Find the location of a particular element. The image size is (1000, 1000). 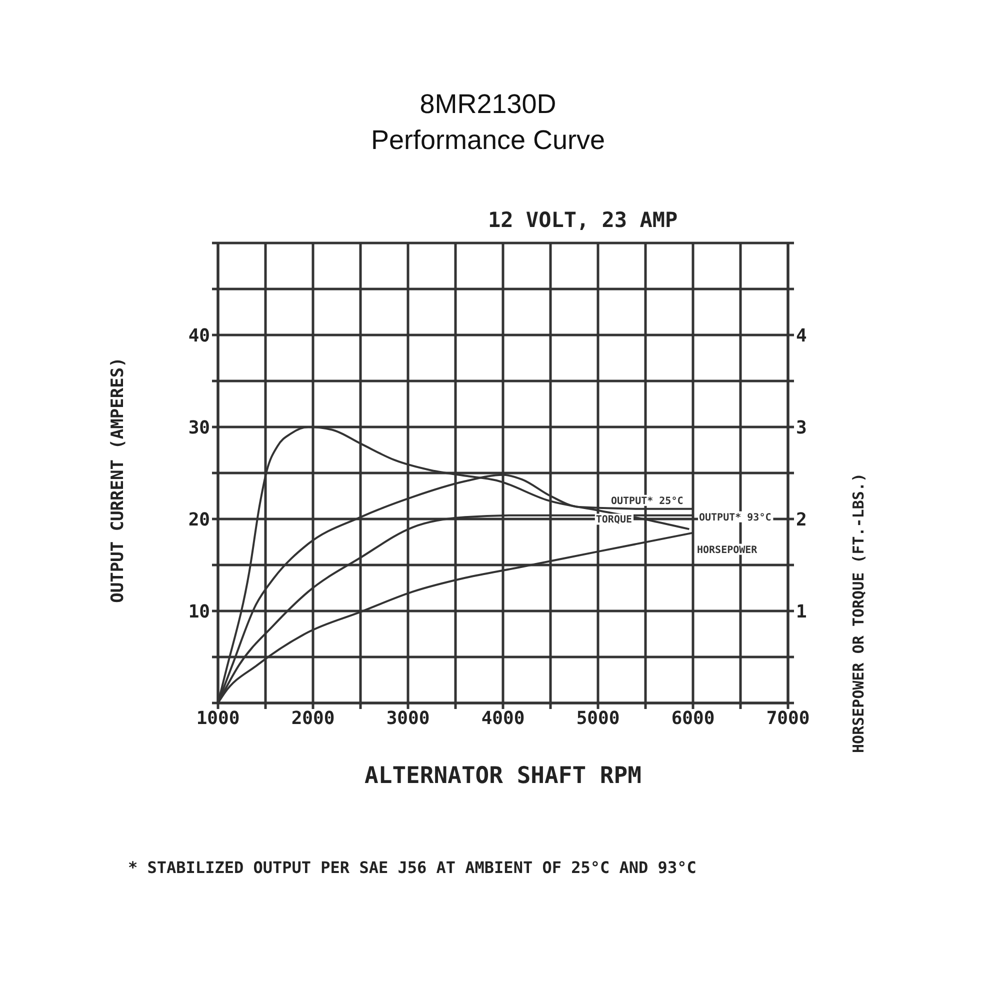

series-label: OUTPUT* 93°C is located at coordinates (735, 518).